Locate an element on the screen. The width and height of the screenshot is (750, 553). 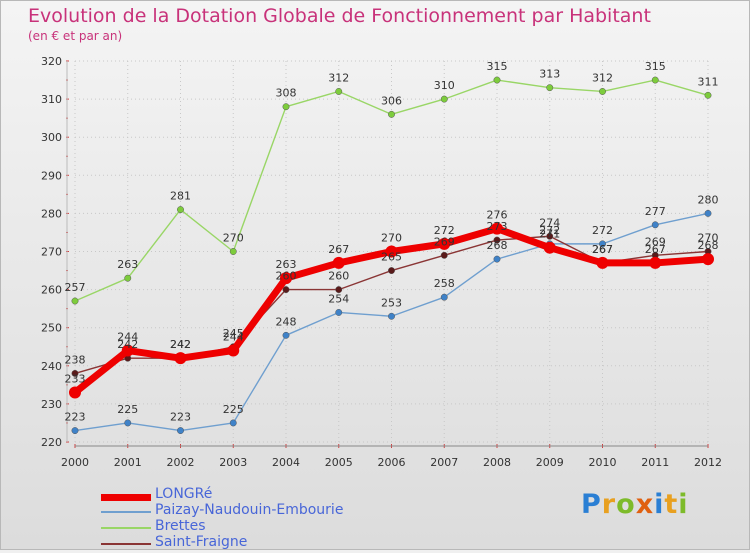
data-label-longr-: 276 is located at coordinates (497, 215).